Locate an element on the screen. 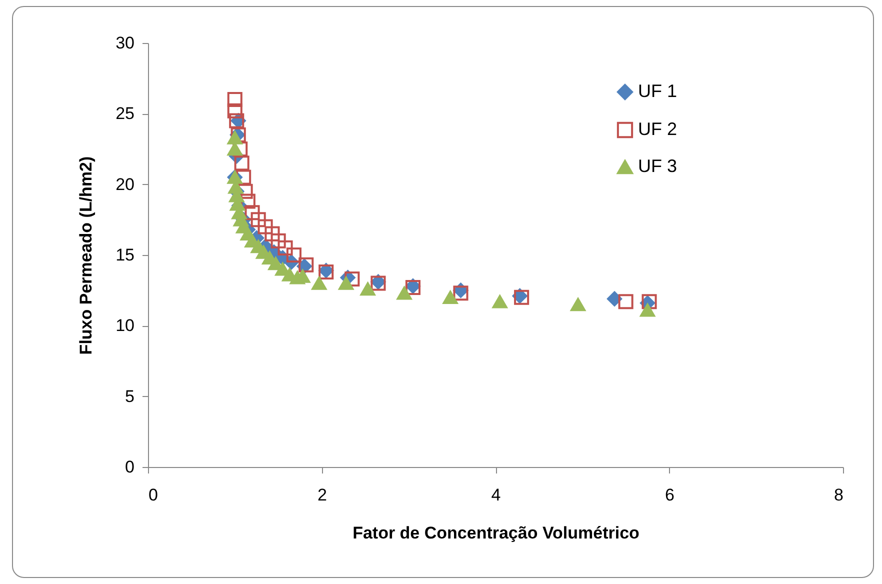 This screenshot has height=584, width=882. x-tick-label: 4 is located at coordinates (496, 495).